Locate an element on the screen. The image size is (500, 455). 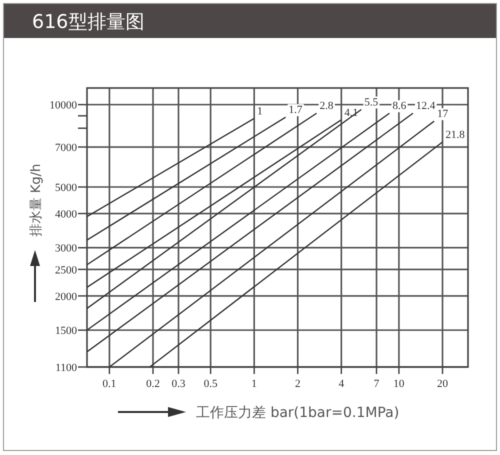
y-tick-label: 4000 is located at coordinates (66, 214).